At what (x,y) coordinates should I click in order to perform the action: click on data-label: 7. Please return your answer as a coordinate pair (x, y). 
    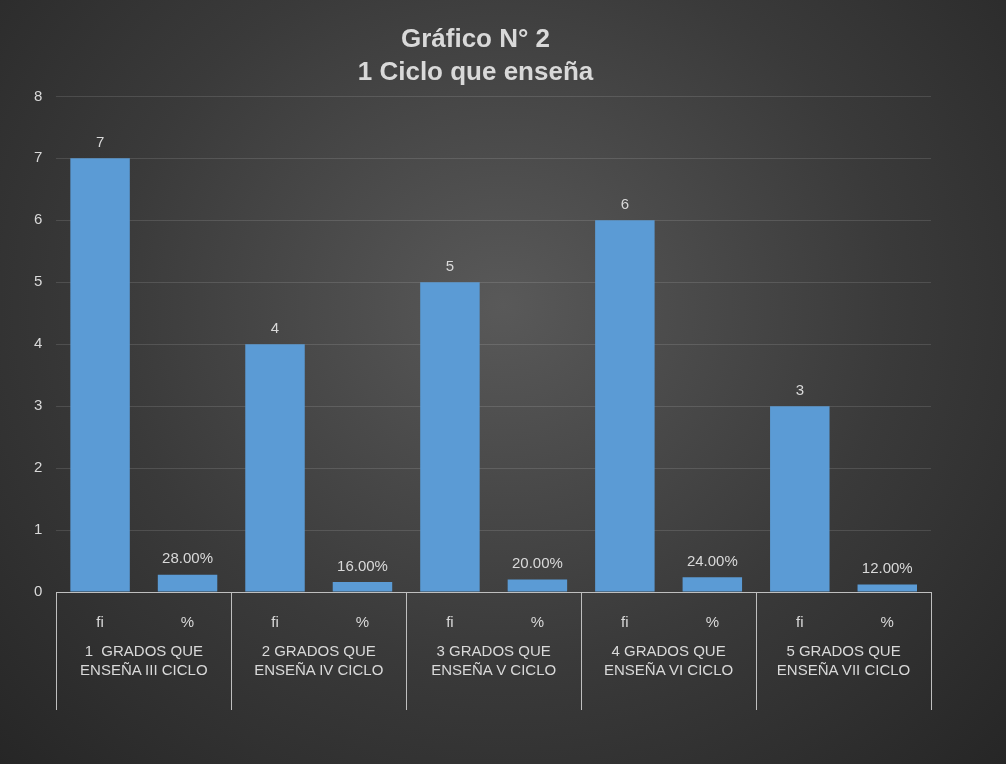
    Looking at the image, I should click on (100, 141).